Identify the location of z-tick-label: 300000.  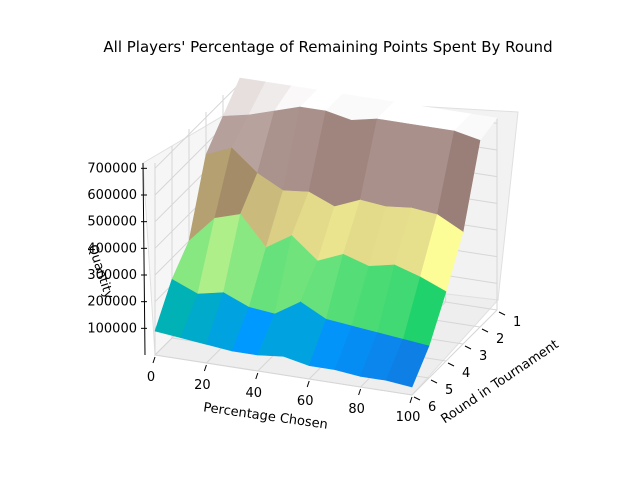
(112, 275).